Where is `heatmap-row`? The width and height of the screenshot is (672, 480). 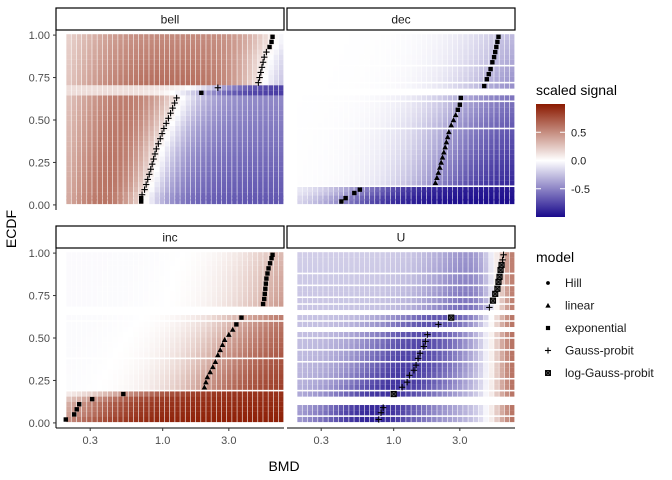 heatmap-row is located at coordinates (175, 37).